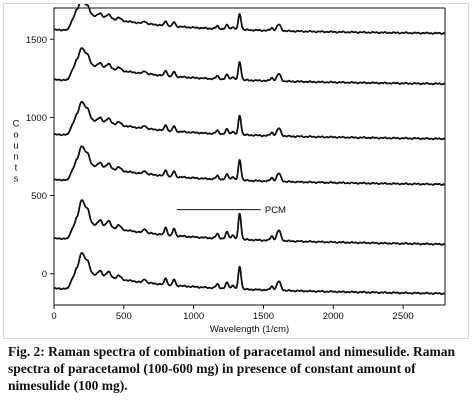  I want to click on y-axis-title-letter: u, so click(15, 146).